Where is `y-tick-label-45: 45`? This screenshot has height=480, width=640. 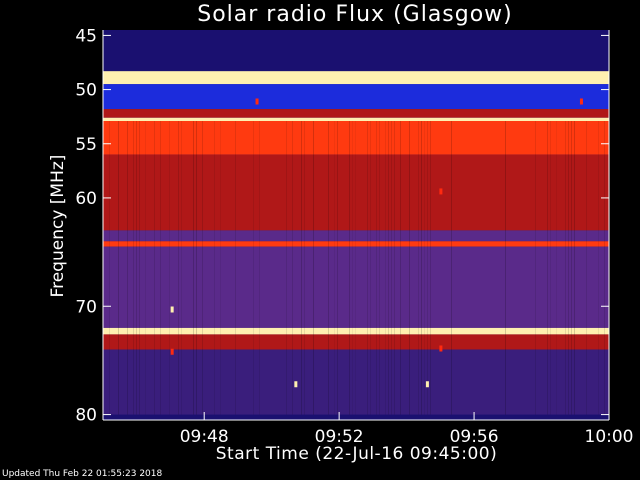
y-tick-label-45: 45 is located at coordinates (86, 36).